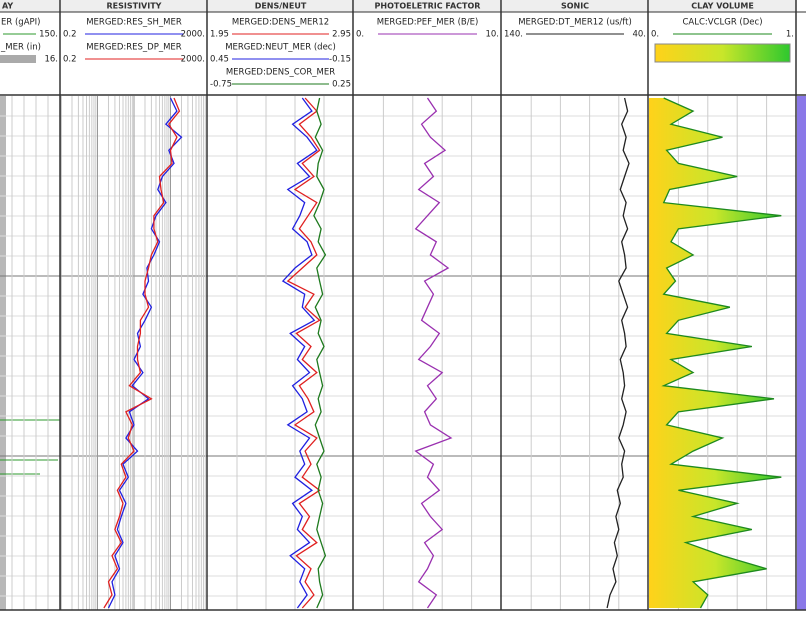 This screenshot has height=618, width=806. What do you see at coordinates (341, 35) in the screenshot?
I see `scale-right: 2.95` at bounding box center [341, 35].